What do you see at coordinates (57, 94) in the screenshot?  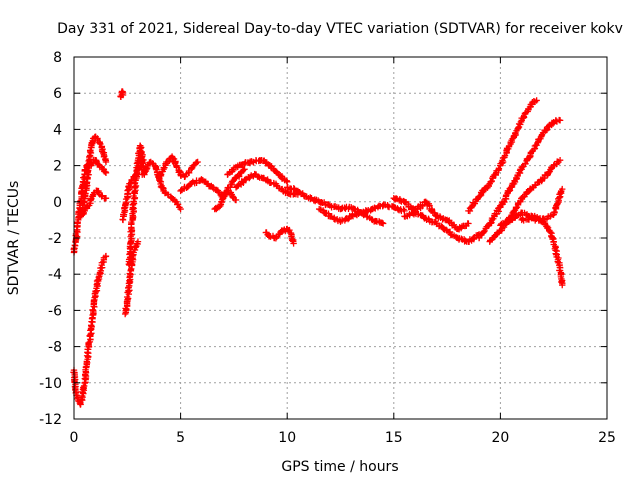 I see `y-tick-label: 6` at bounding box center [57, 94].